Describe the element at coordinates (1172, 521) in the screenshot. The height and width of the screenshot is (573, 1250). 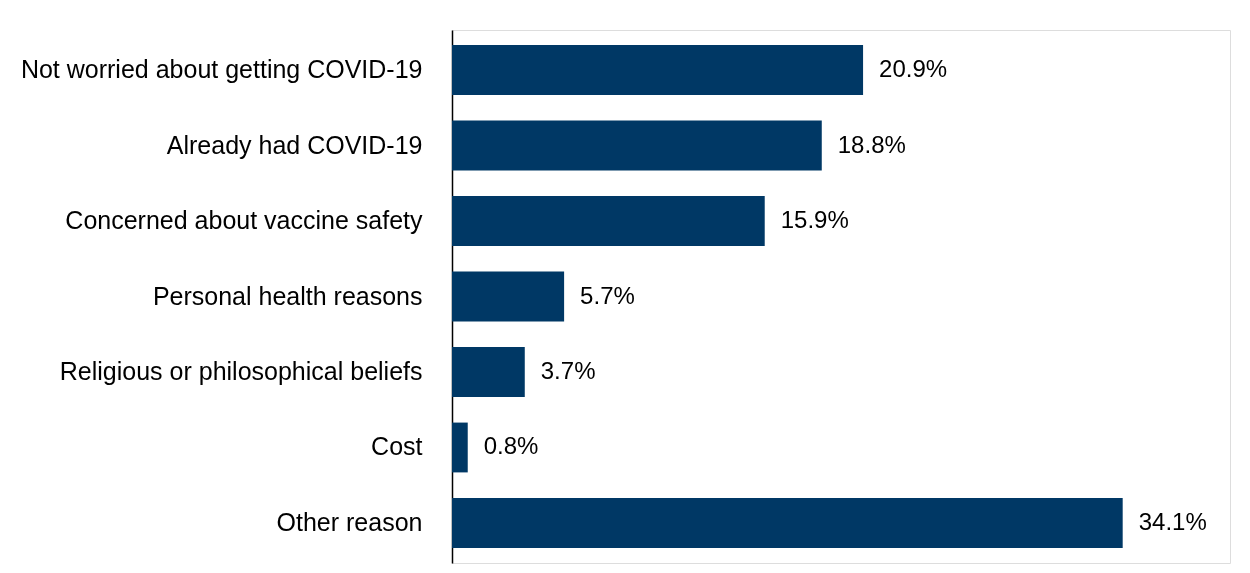
I see `data-label: 34.1%` at that location.